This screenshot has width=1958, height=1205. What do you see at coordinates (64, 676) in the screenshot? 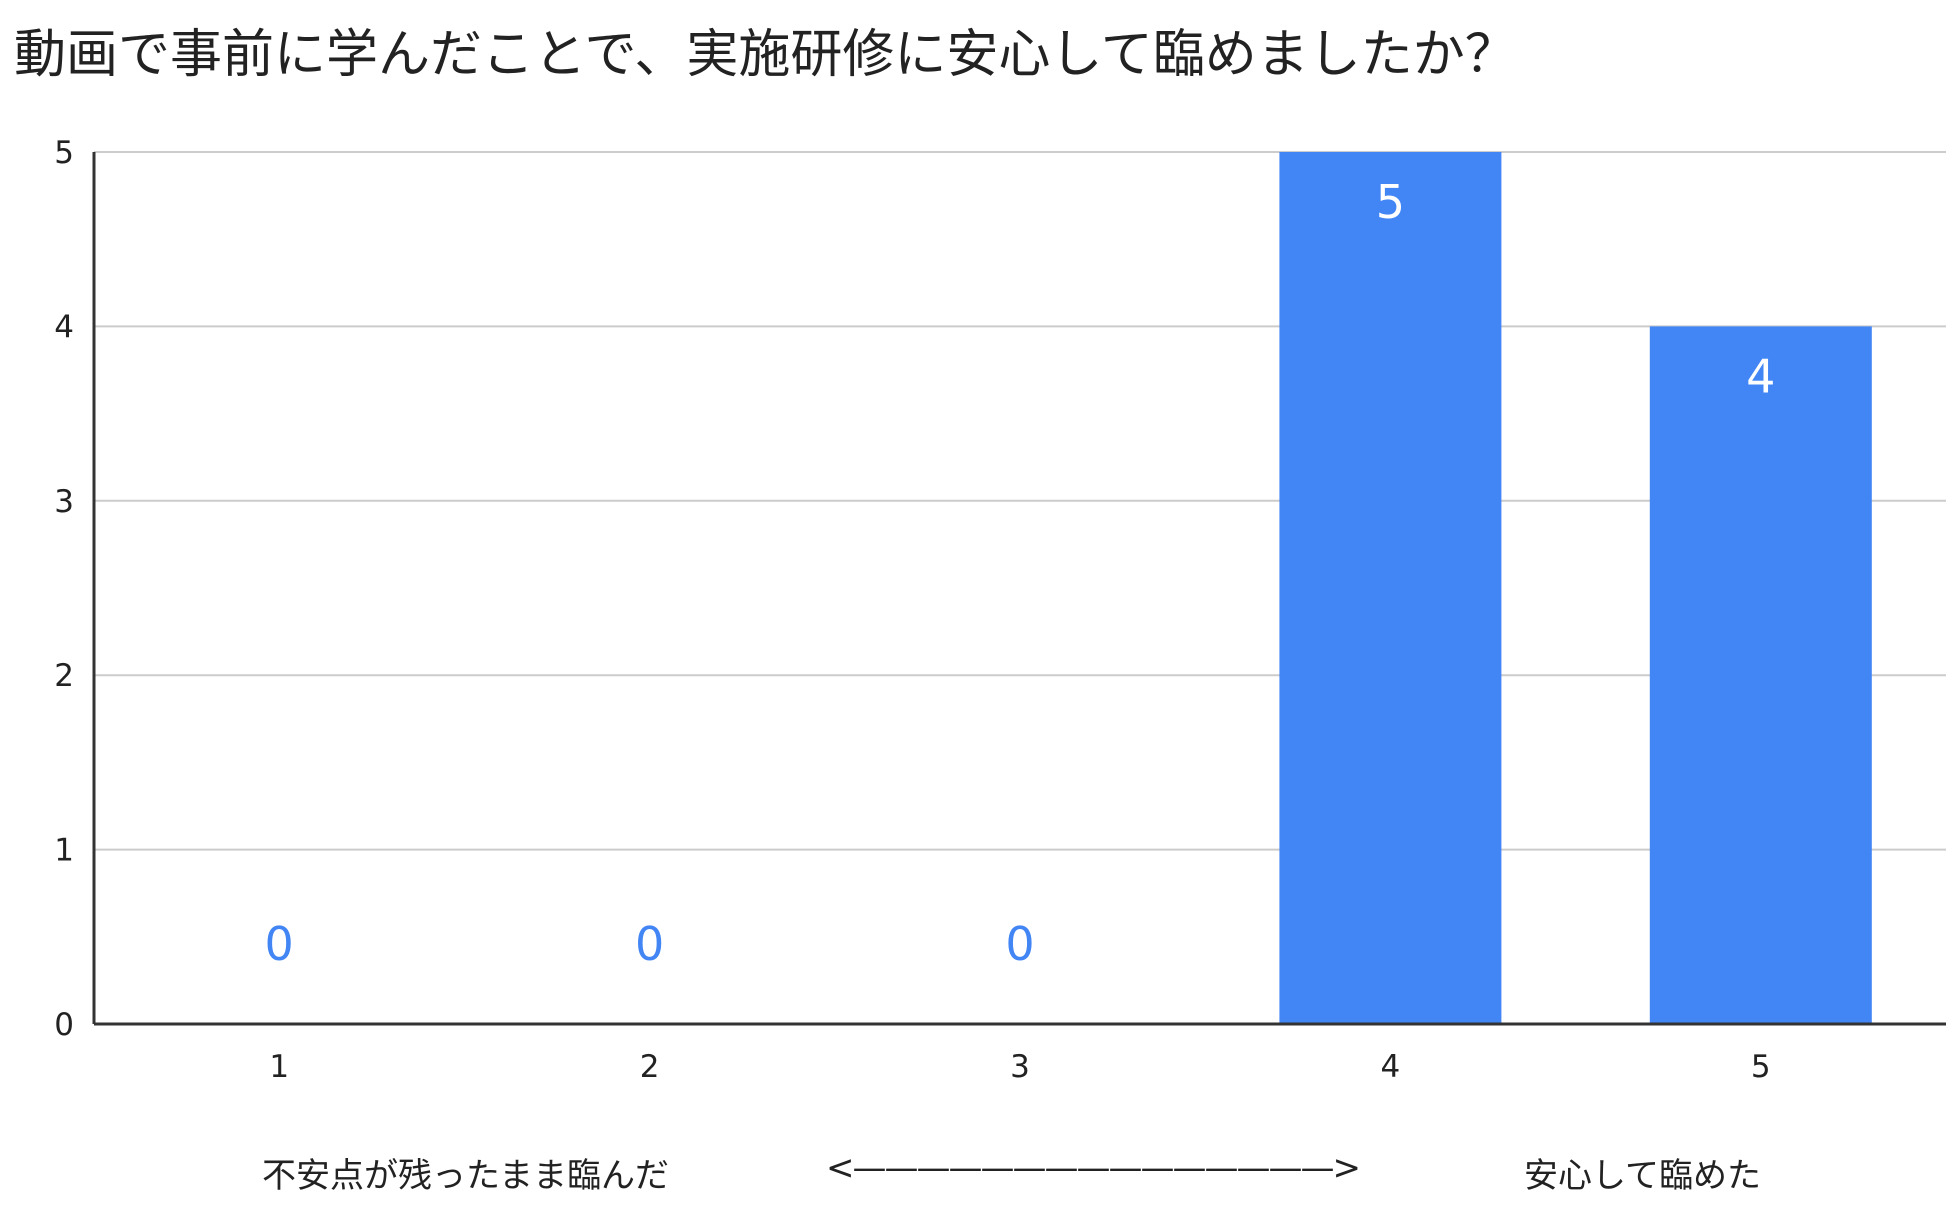
I see `y-tick-label: 2` at bounding box center [64, 676].